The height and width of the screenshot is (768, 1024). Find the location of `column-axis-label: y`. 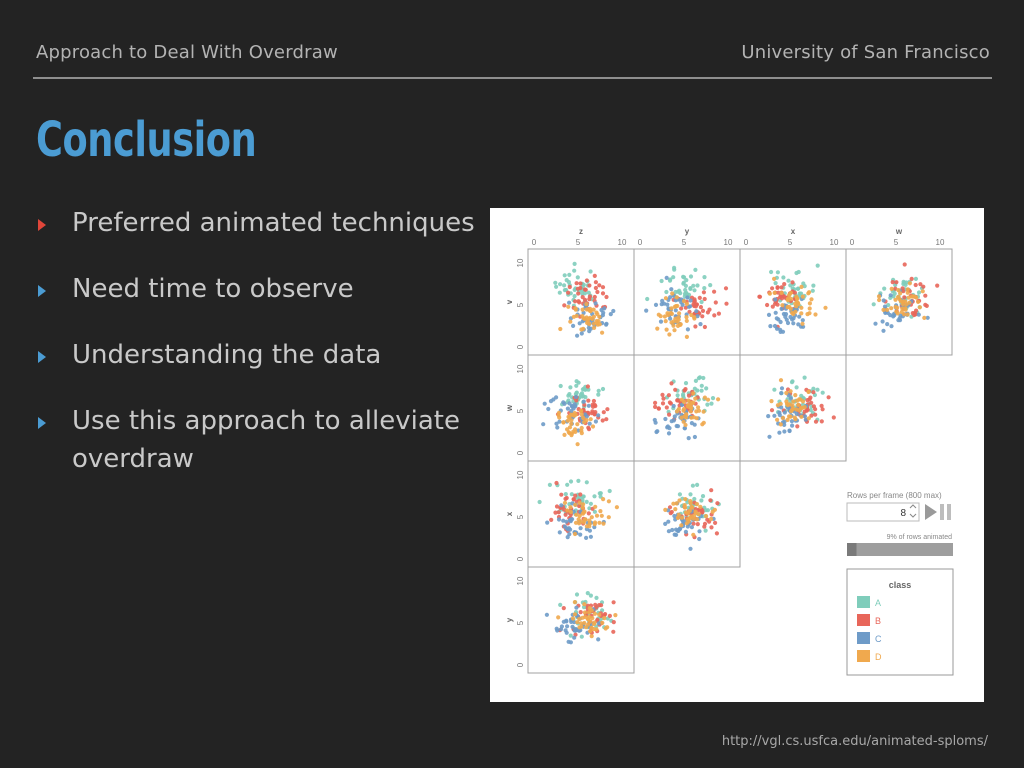

column-axis-label: y is located at coordinates (687, 231).